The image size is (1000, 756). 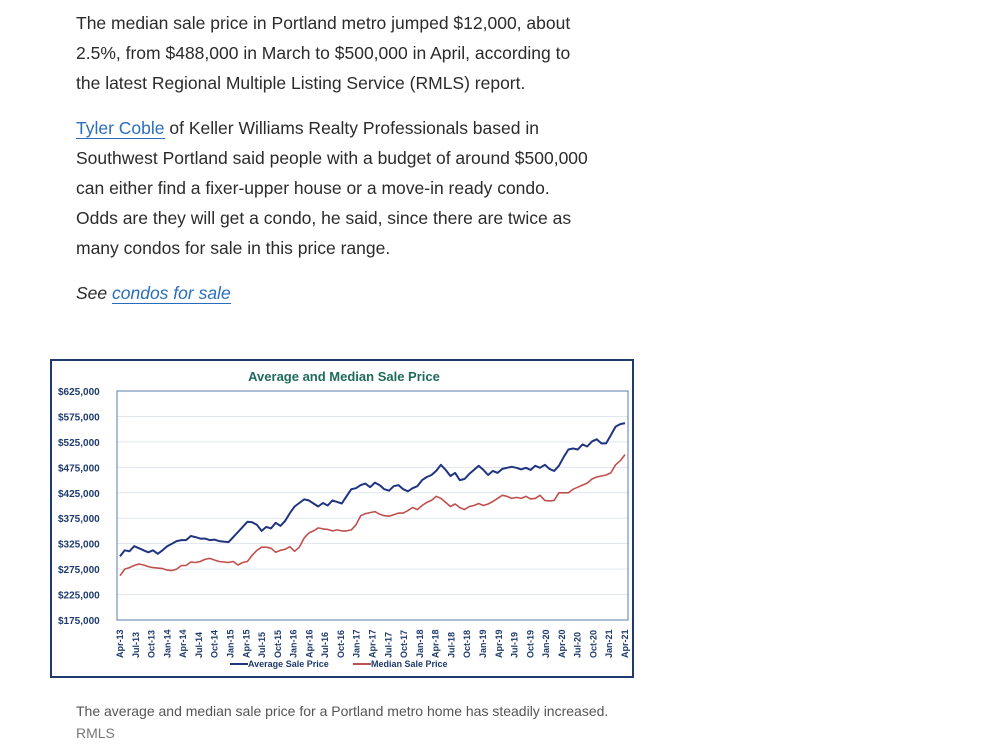 I want to click on x-tick-label: Jan-18, so click(x=420, y=643).